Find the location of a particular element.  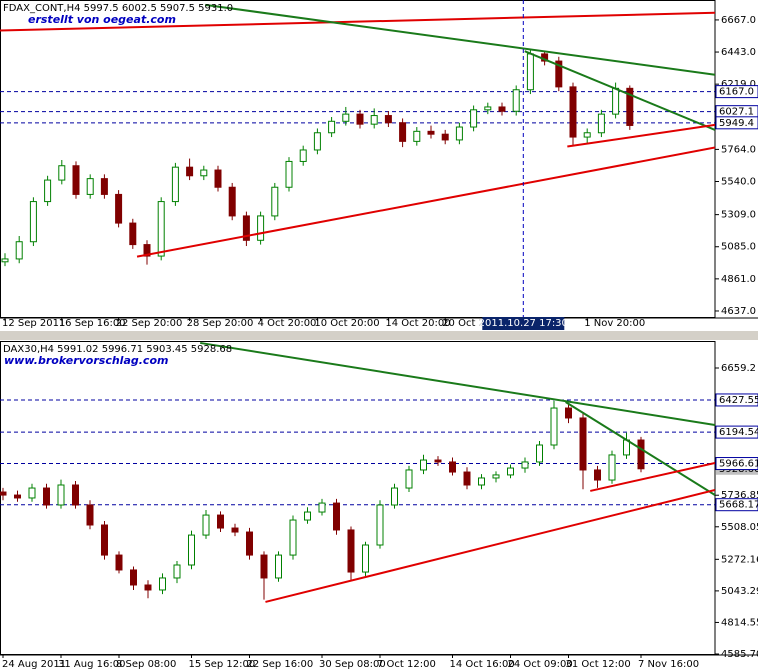

y-tick-label: 5508.05 is located at coordinates (739, 527).